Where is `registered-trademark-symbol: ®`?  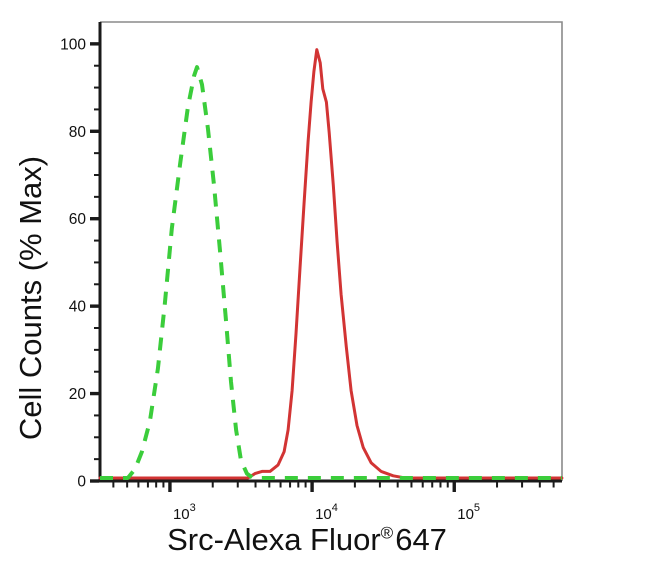
registered-trademark-symbol: ® is located at coordinates (387, 533).